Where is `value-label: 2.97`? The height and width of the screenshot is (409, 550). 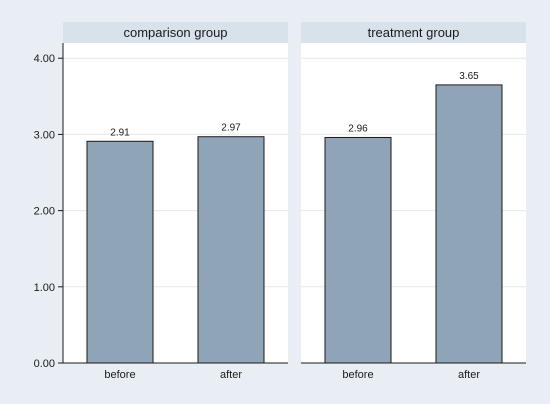 value-label: 2.97 is located at coordinates (231, 128).